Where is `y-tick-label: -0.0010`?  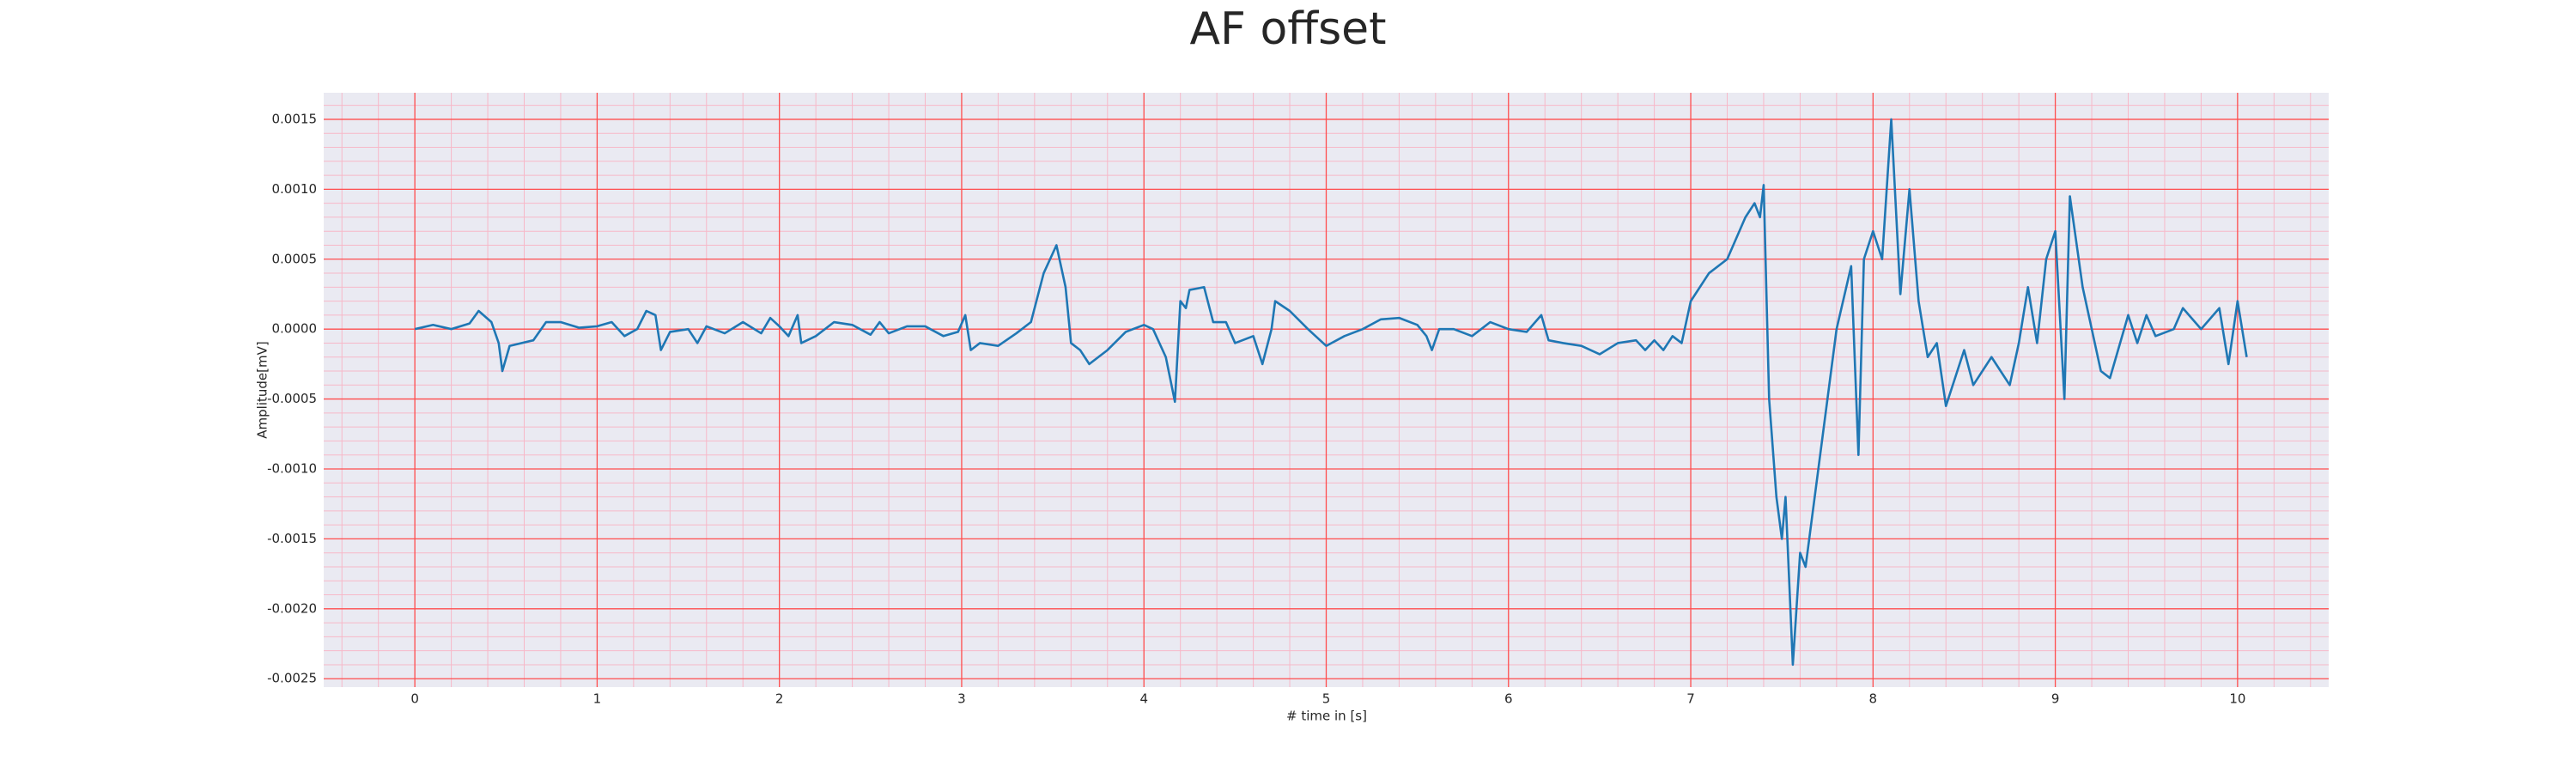
y-tick-label: -0.0010 is located at coordinates (292, 468).